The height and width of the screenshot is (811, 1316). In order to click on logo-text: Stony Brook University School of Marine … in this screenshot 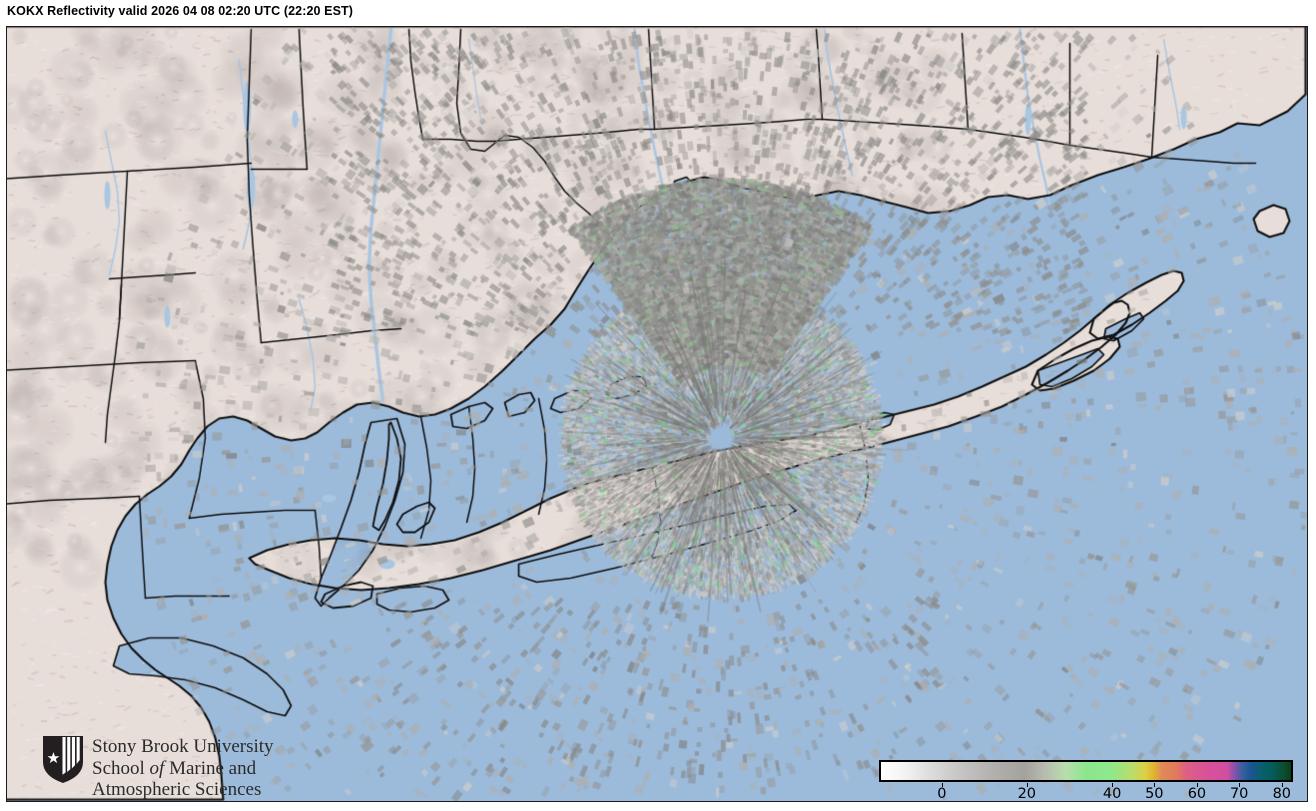, I will do `click(183, 768)`.